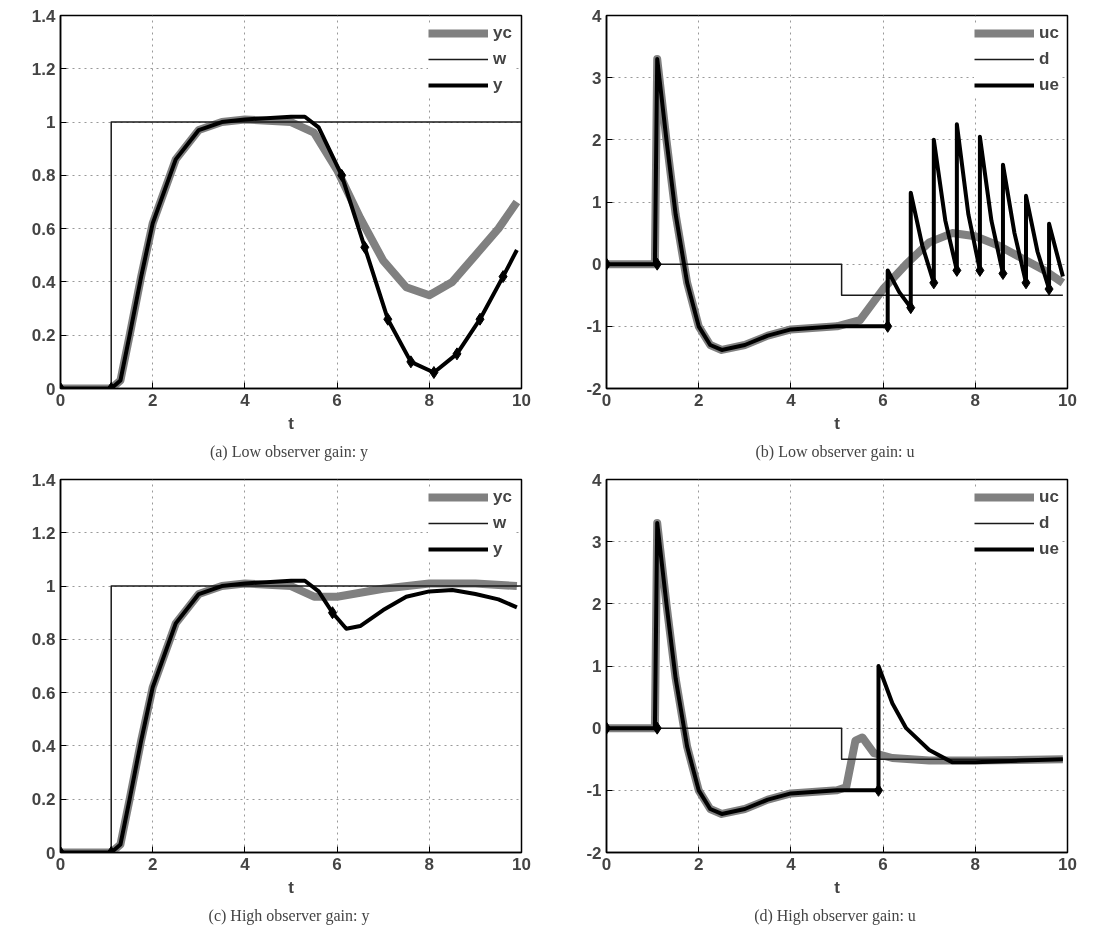 This screenshot has height=933, width=1096. What do you see at coordinates (835, 915) in the screenshot?
I see `text: (d) High observer gain: u` at bounding box center [835, 915].